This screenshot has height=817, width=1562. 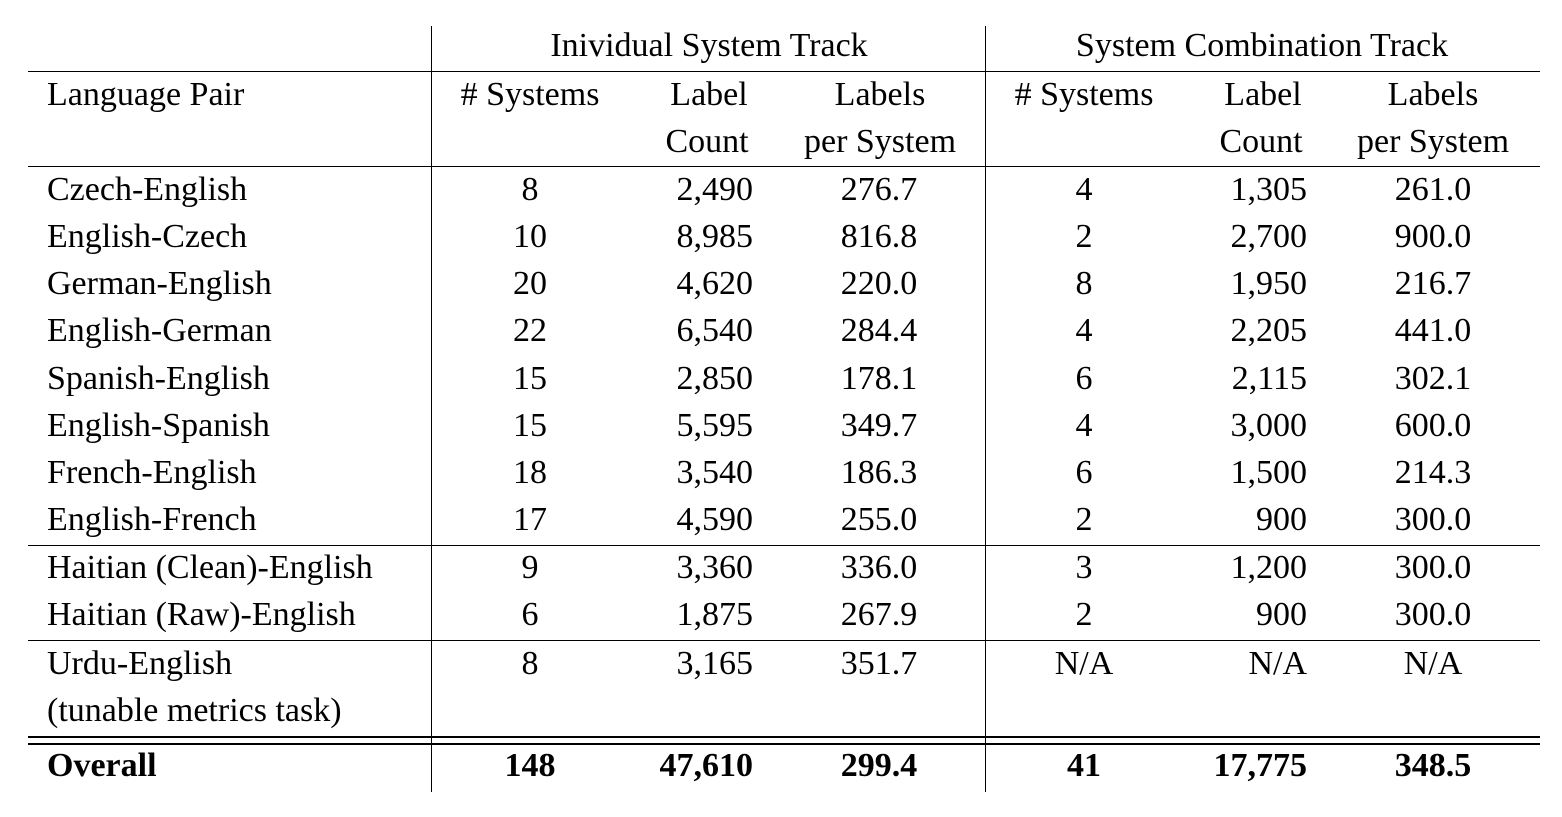 What do you see at coordinates (1433, 472) in the screenshot?
I see `cell-comb-labels-per-system: 214.3` at bounding box center [1433, 472].